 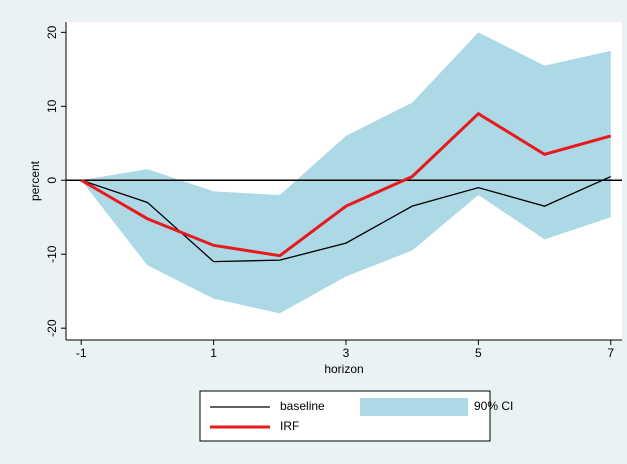 What do you see at coordinates (302, 406) in the screenshot?
I see `legend-label: baseline` at bounding box center [302, 406].